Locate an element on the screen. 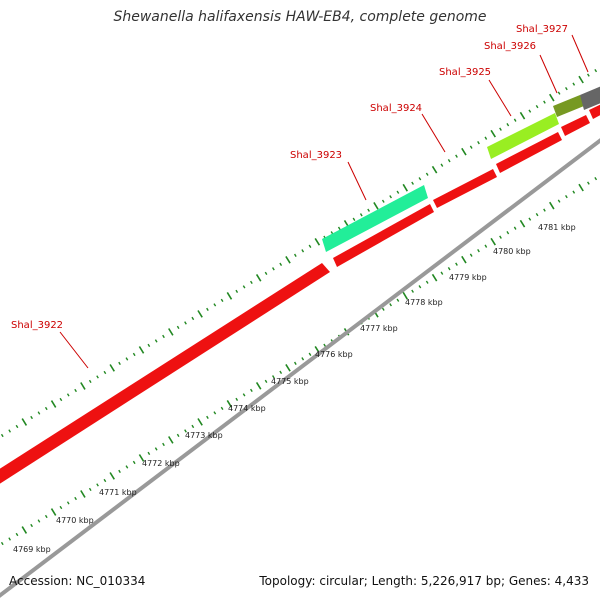 Image resolution: width=600 pixels, height=600 pixels. kbp-label: 4775 kbp is located at coordinates (290, 381).